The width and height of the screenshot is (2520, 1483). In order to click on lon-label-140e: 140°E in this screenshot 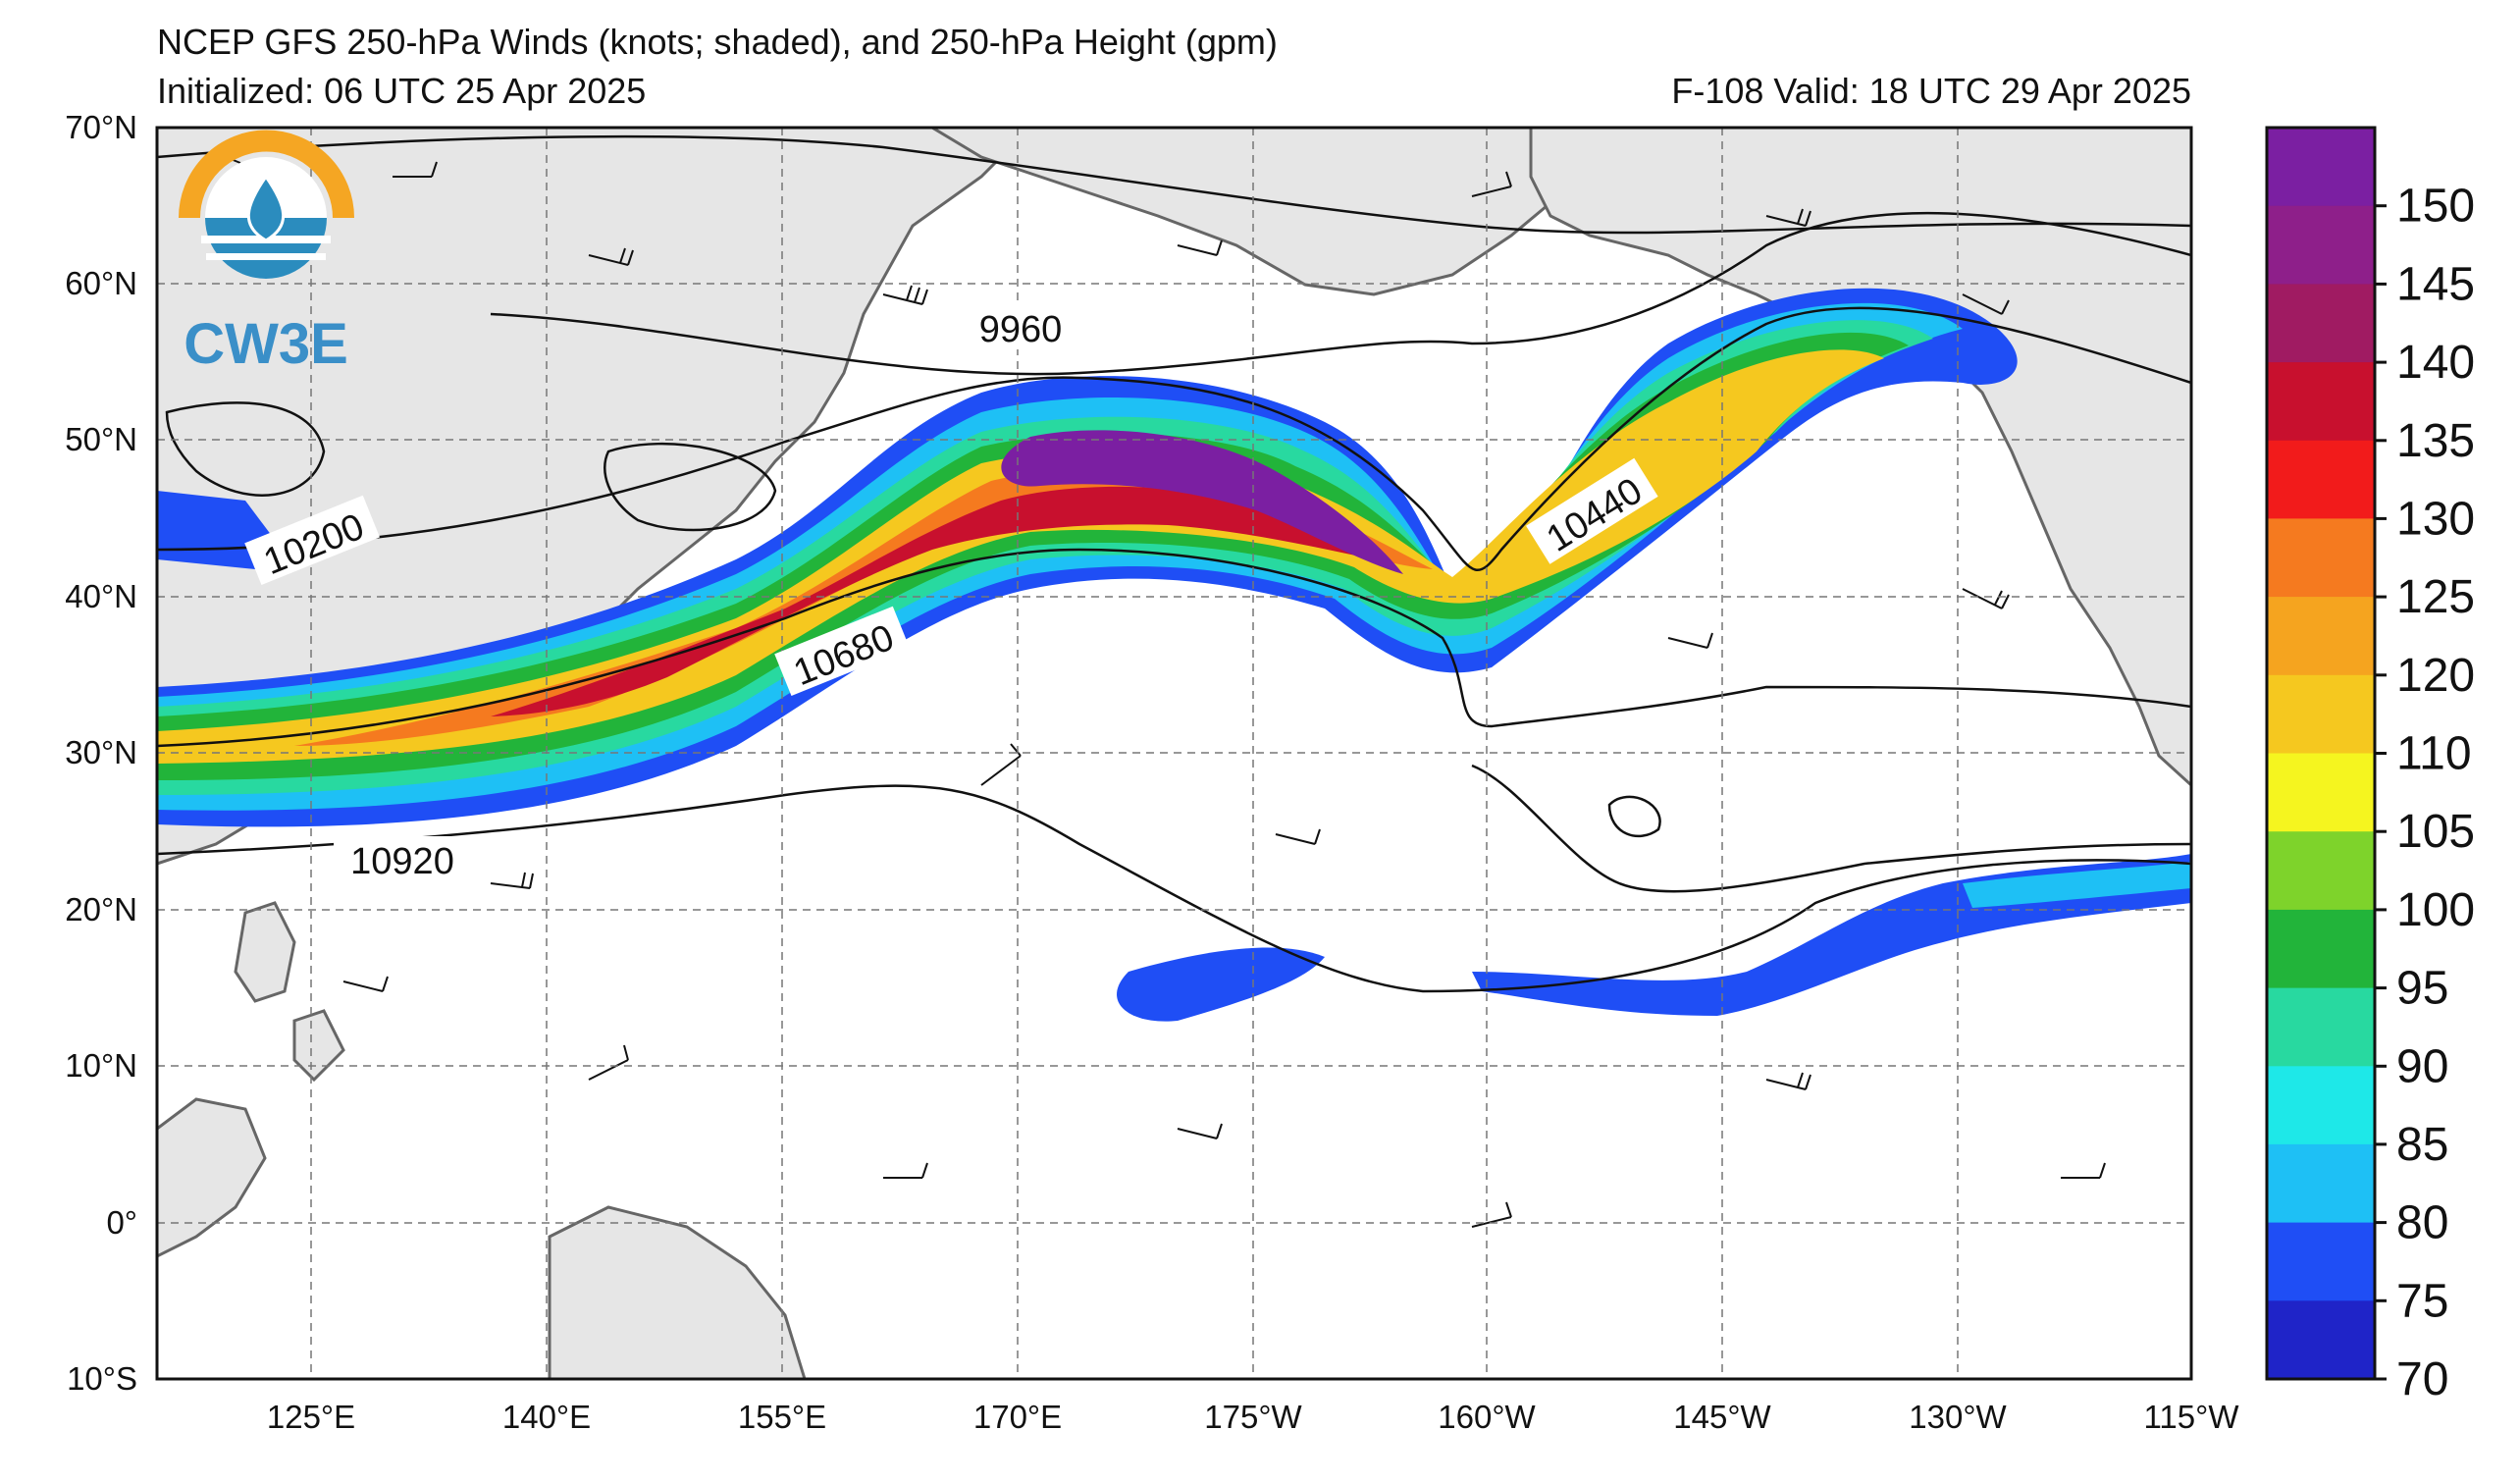, I will do `click(546, 1417)`.